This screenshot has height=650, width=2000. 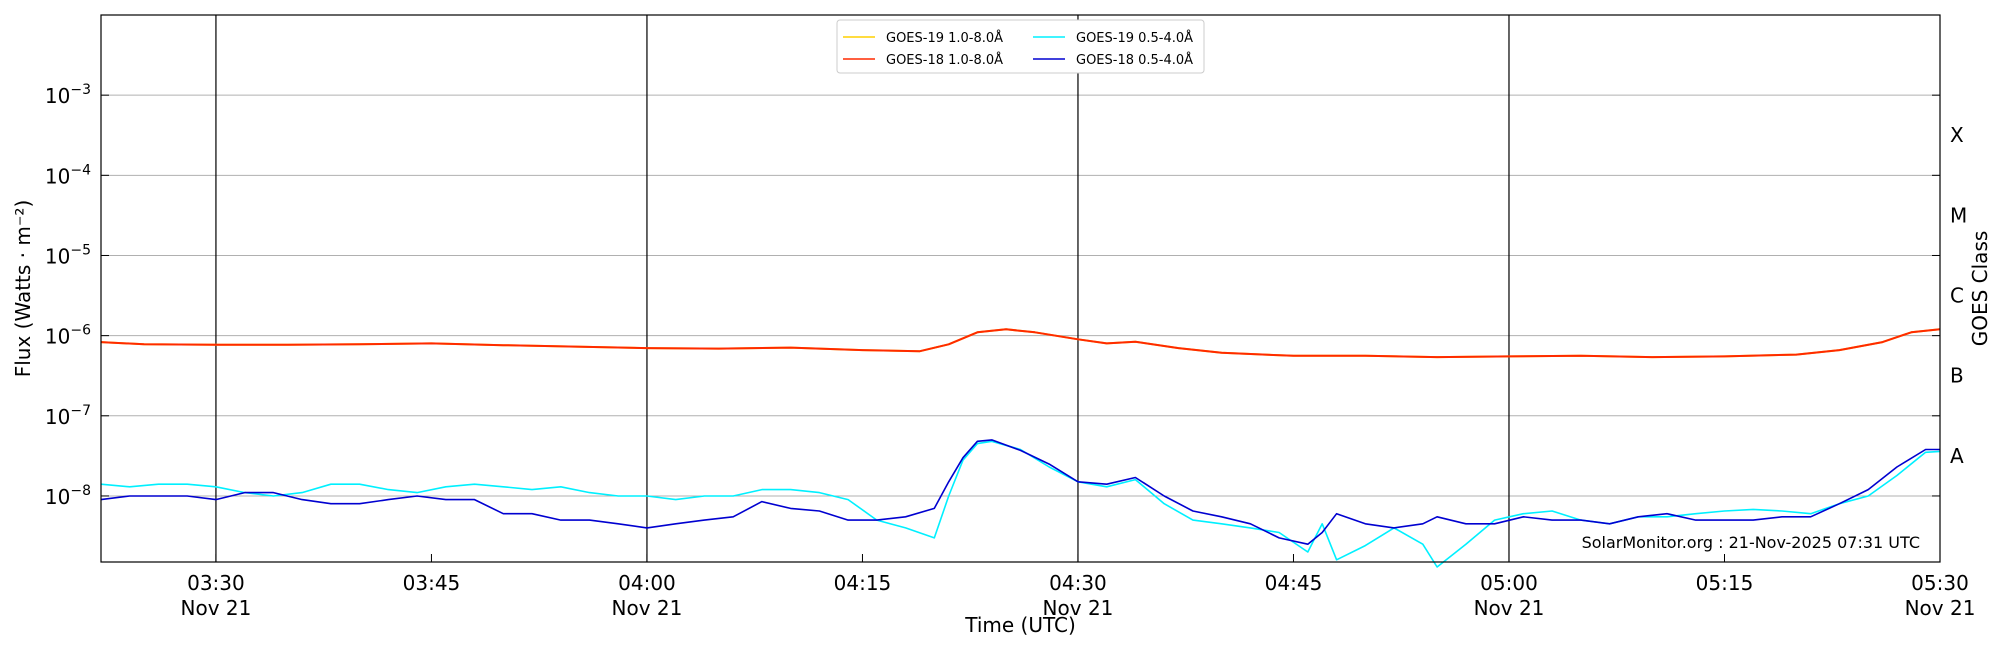 What do you see at coordinates (1725, 583) in the screenshot?
I see `x-tick-label: 05:15` at bounding box center [1725, 583].